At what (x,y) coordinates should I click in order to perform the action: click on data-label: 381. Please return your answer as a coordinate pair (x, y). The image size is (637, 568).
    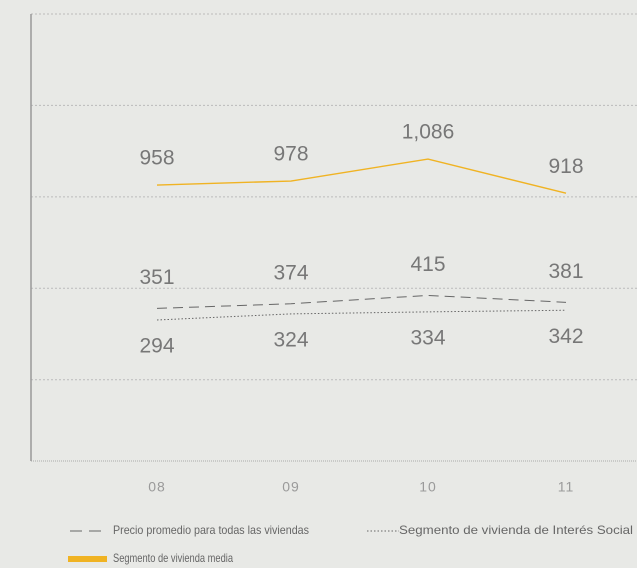
    Looking at the image, I should click on (565, 271).